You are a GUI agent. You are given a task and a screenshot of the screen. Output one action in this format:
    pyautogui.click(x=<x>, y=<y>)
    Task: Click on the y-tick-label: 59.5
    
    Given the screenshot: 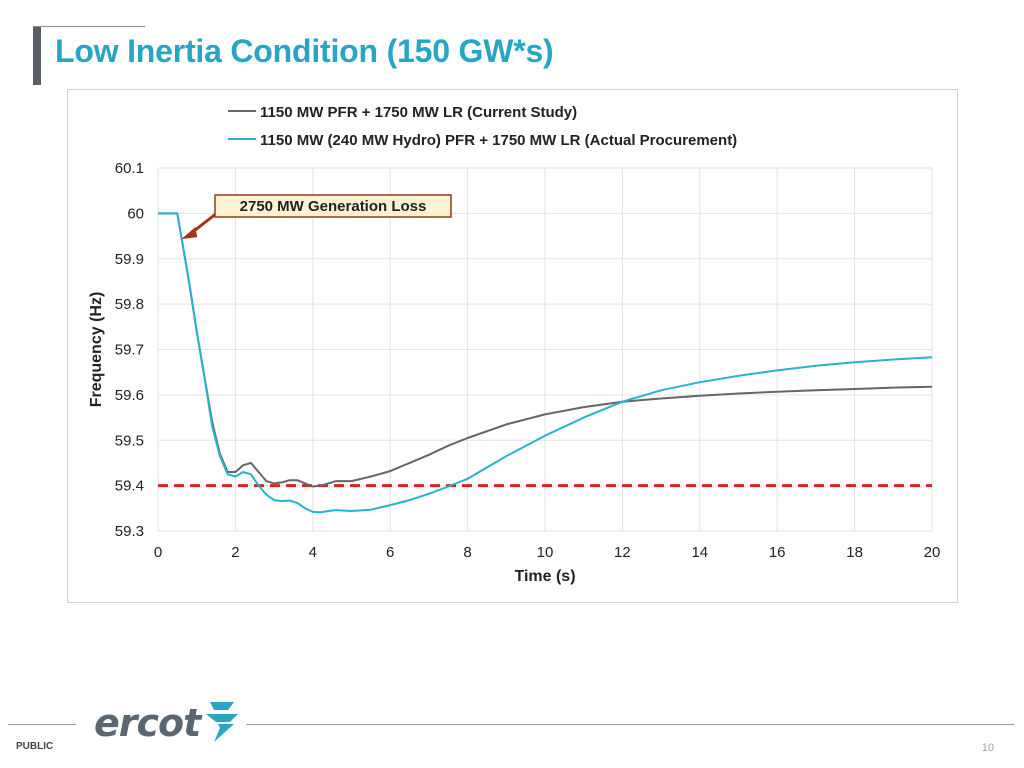 What is the action you would take?
    pyautogui.click(x=129, y=440)
    